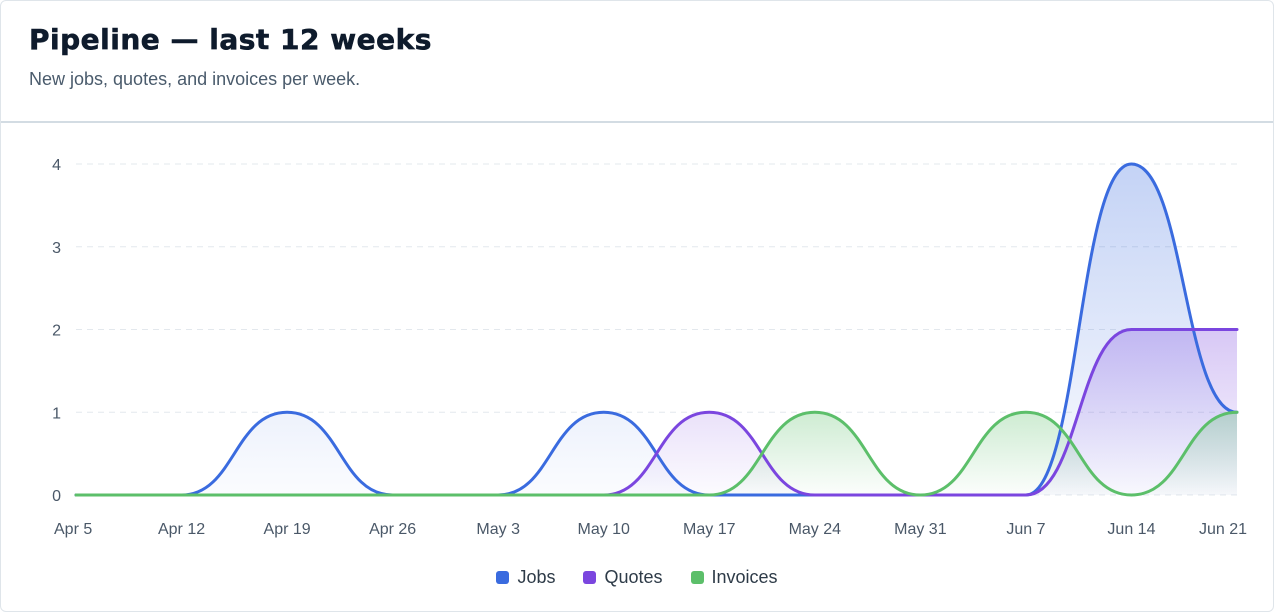 The image size is (1274, 612). I want to click on legend-item-jobs: Jobs, so click(525, 577).